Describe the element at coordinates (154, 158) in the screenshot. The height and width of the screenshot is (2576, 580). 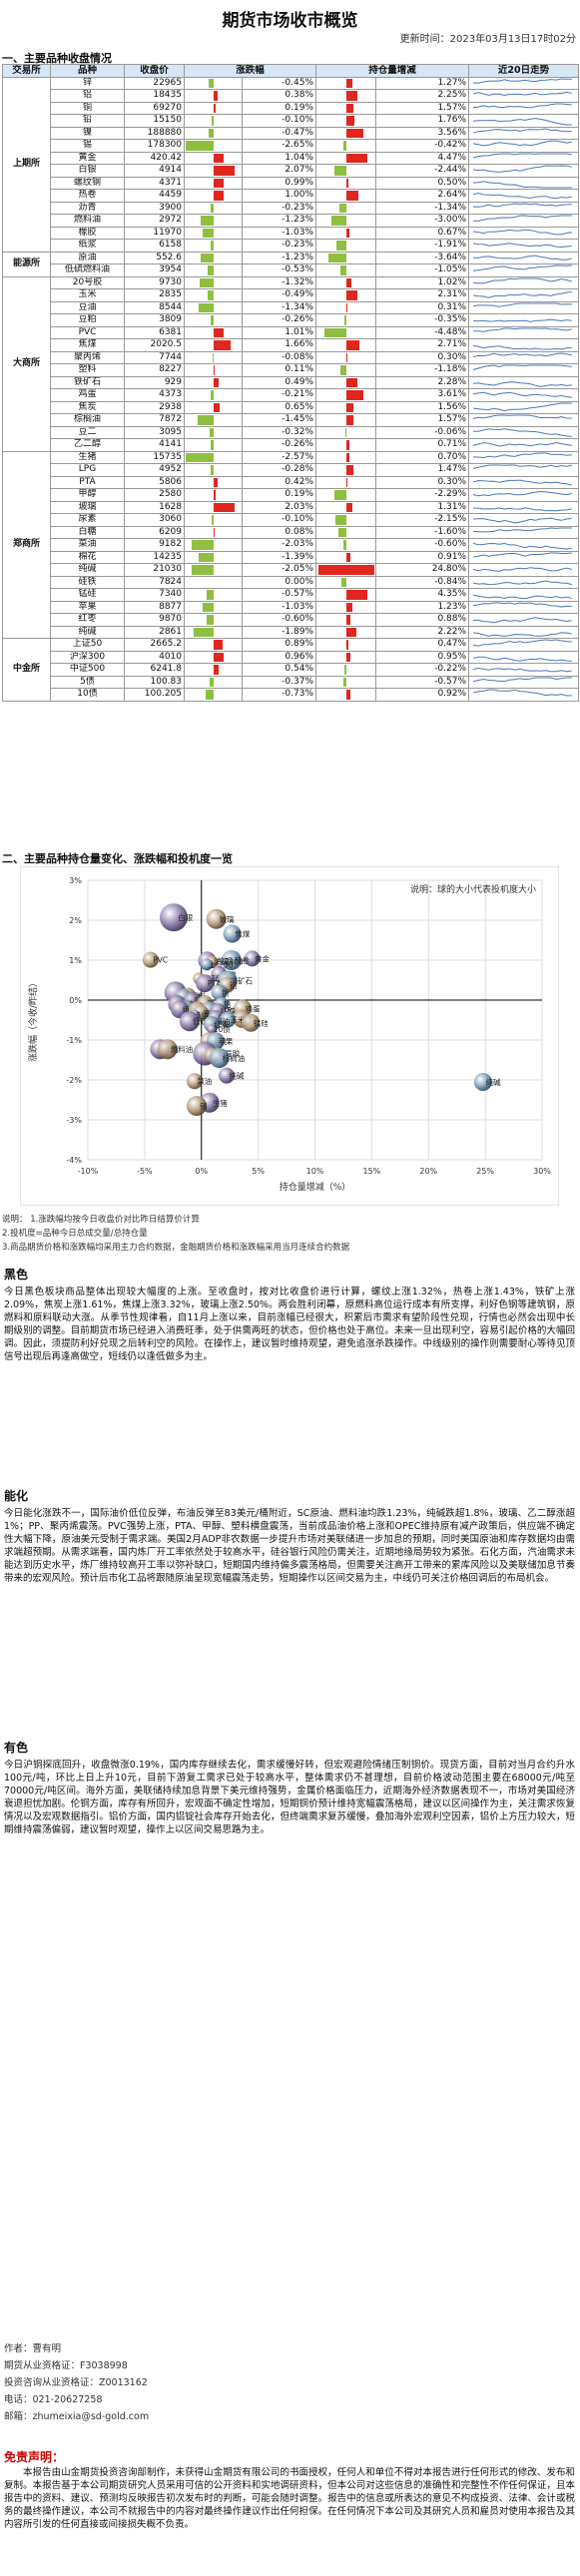
I see `close-price: 420.42` at that location.